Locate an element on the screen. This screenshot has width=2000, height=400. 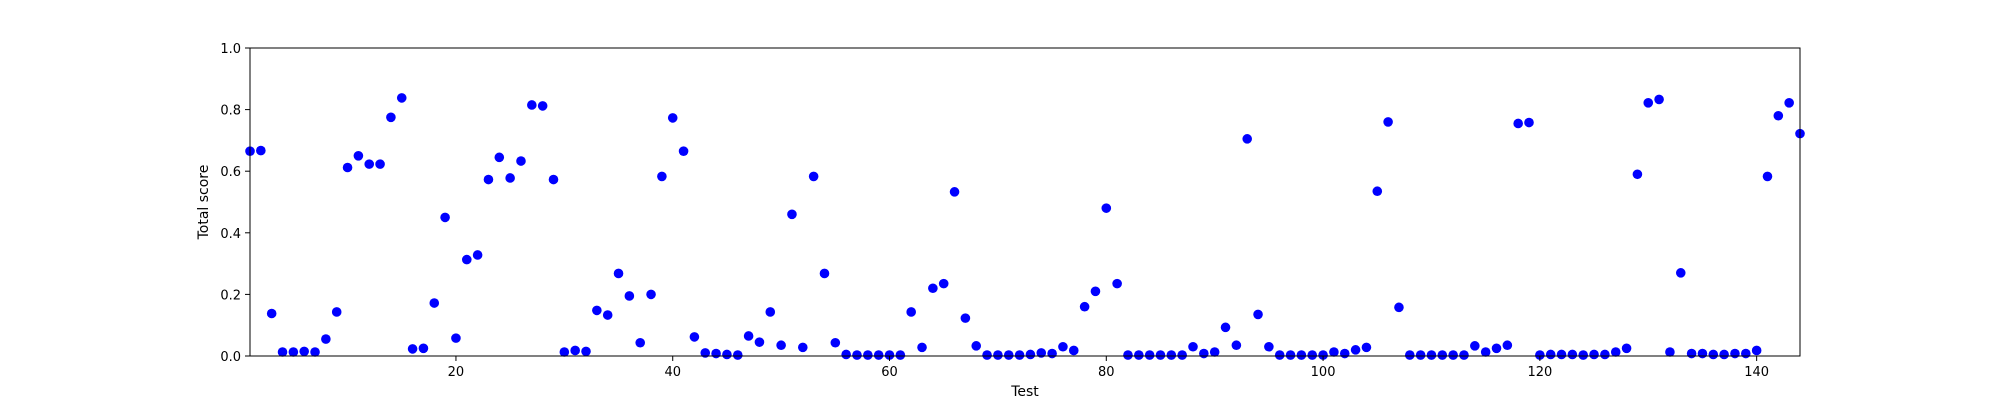
y-tick-label: 0.6 is located at coordinates (230, 172).